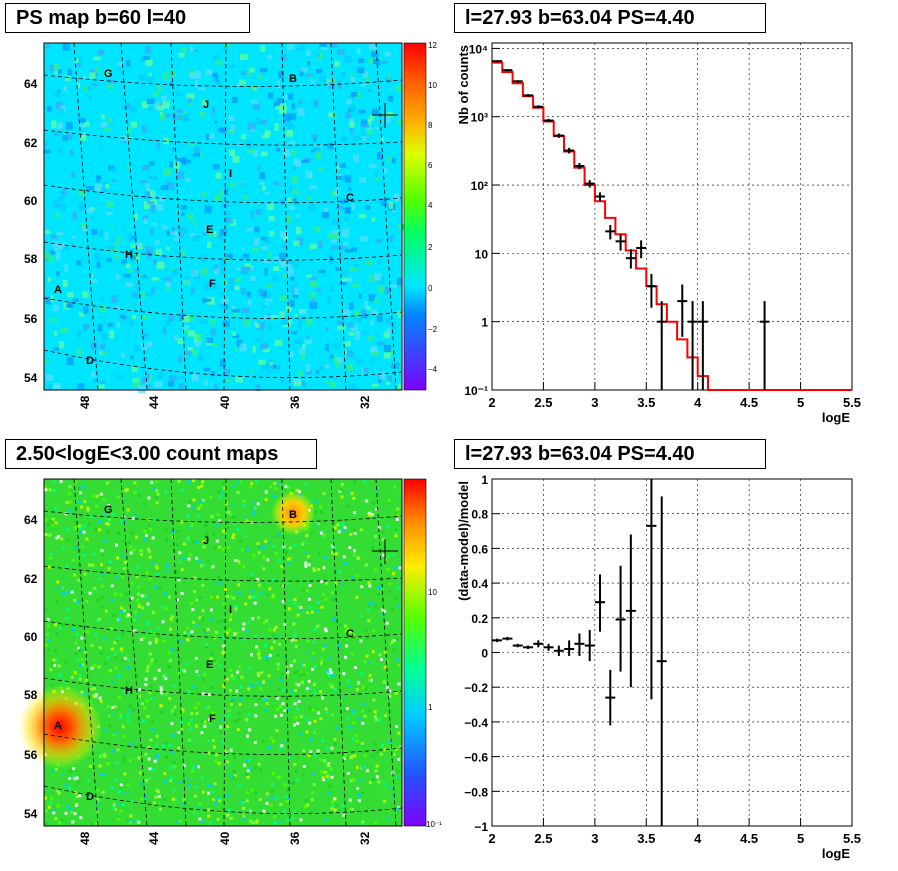 This screenshot has width=898, height=871. What do you see at coordinates (154, 838) in the screenshot?
I see `ct-x-tick-44: 44` at bounding box center [154, 838].